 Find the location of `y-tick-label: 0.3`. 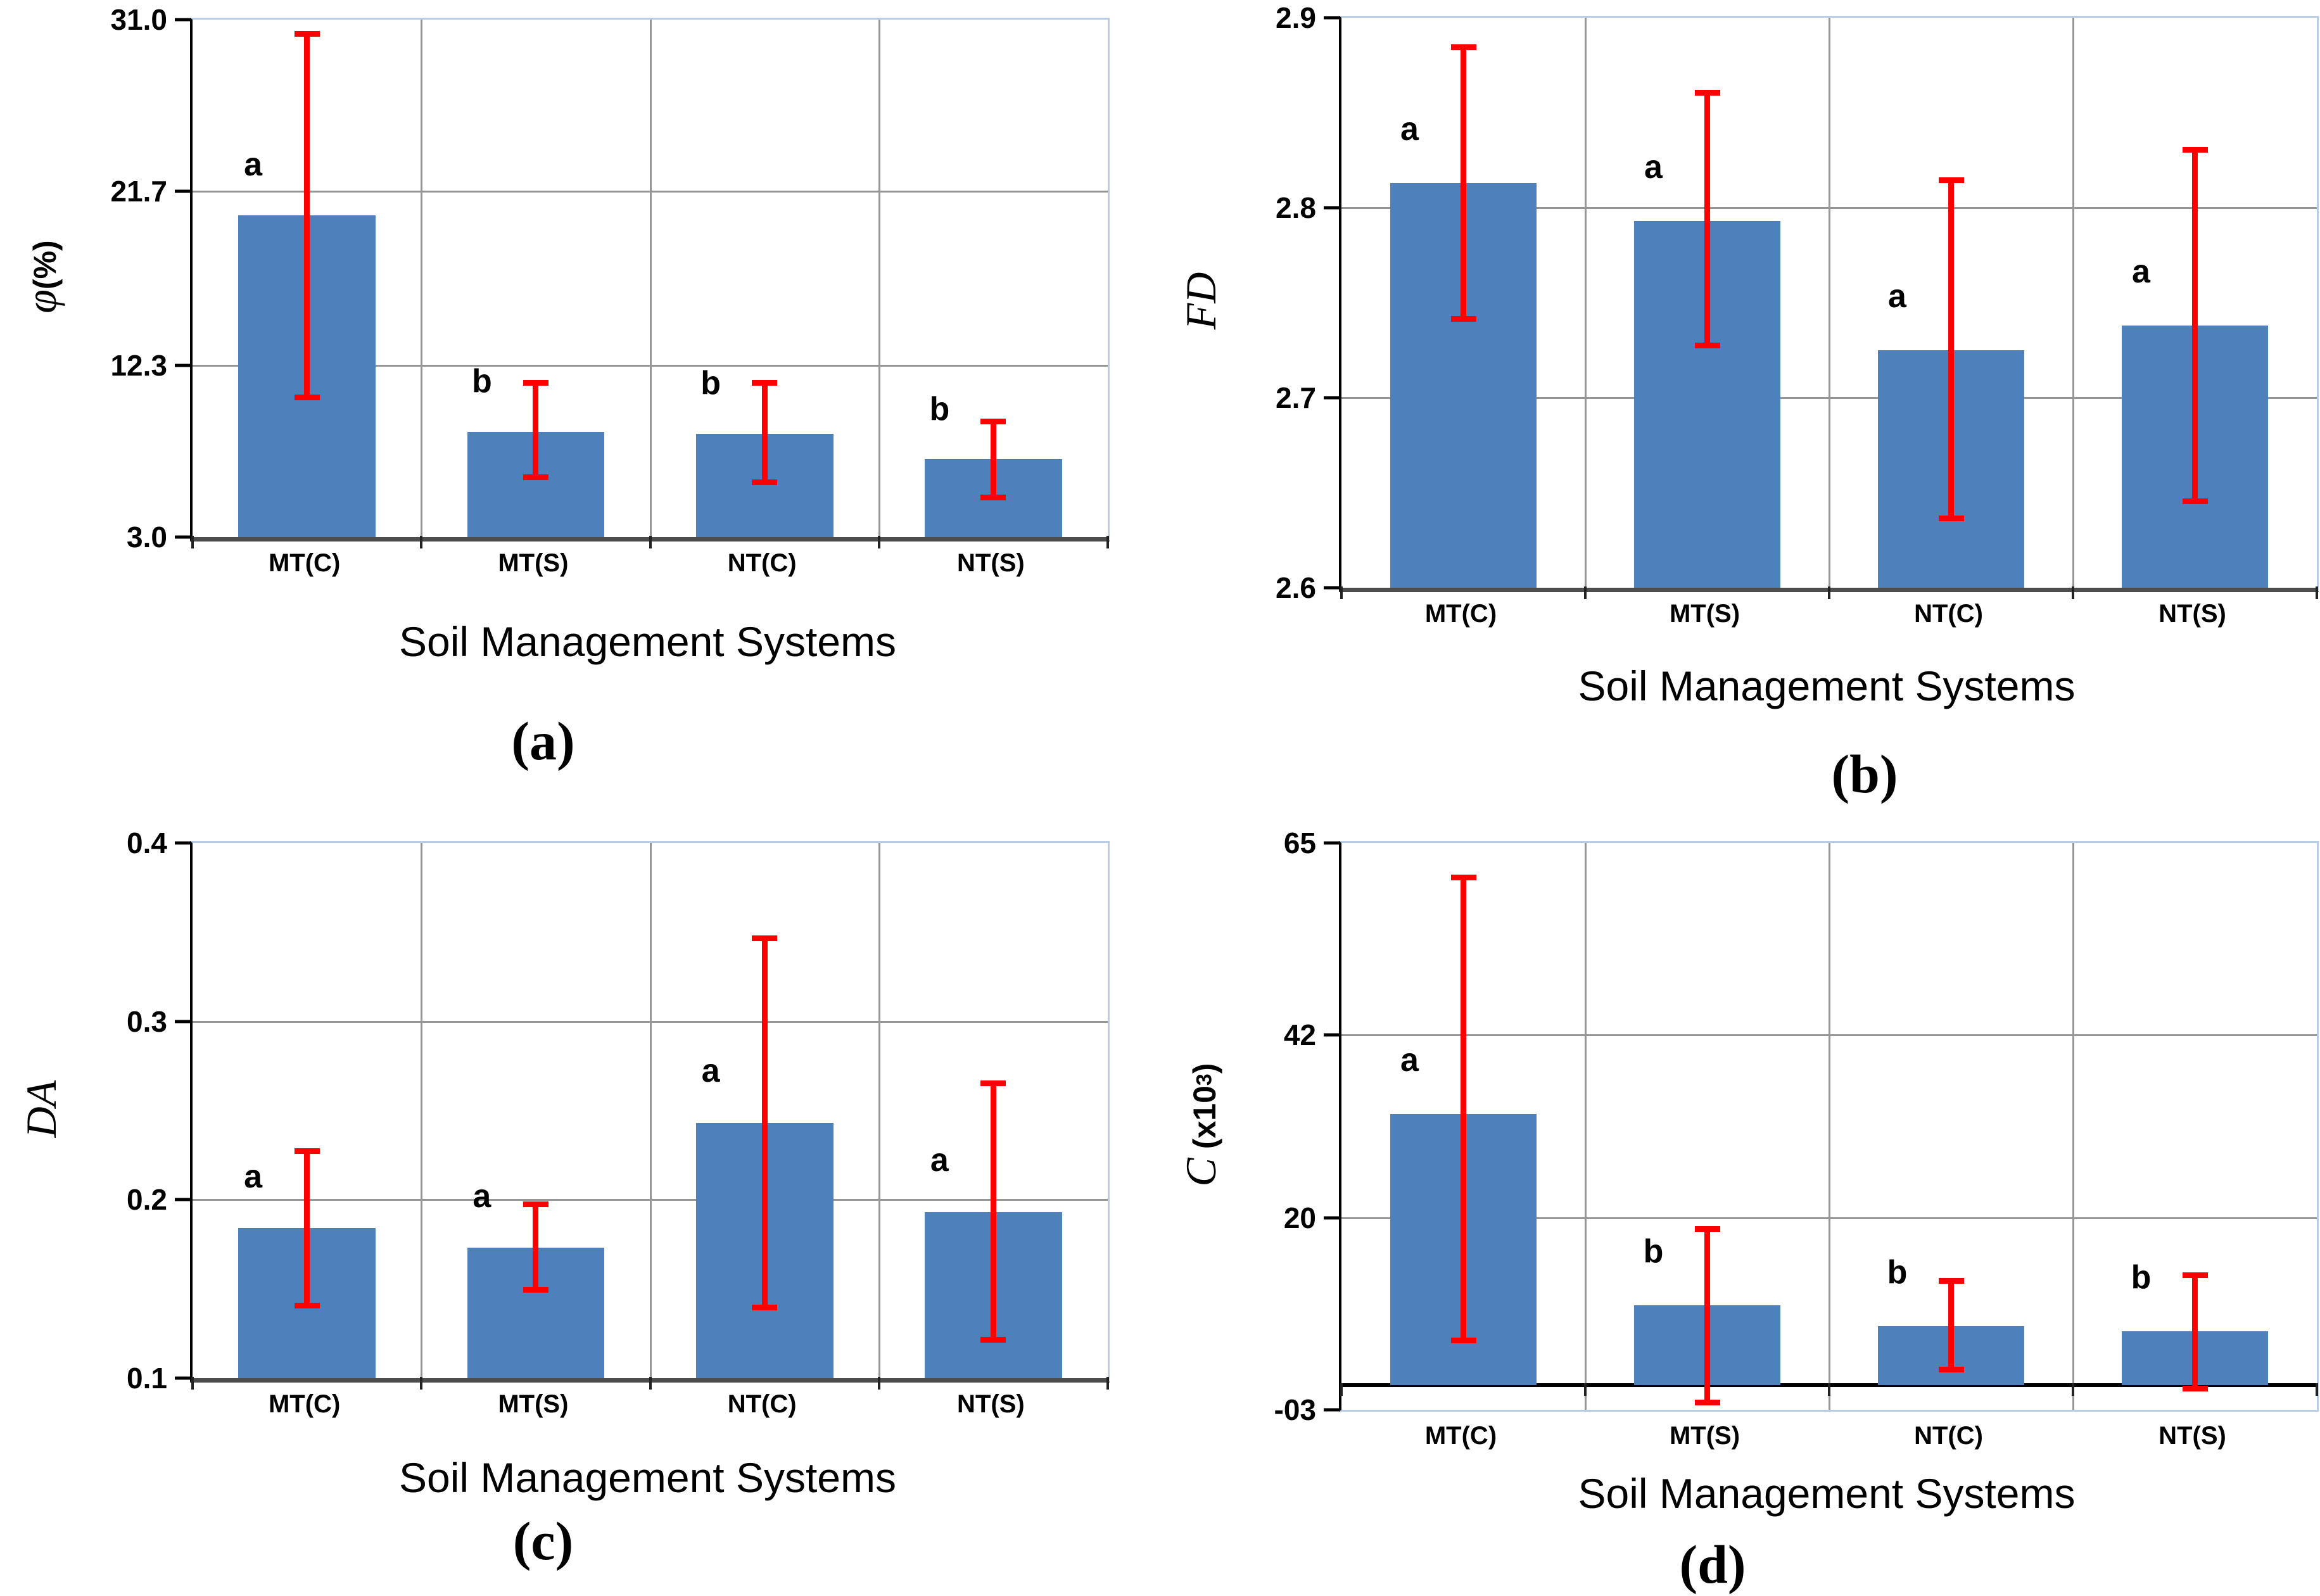

y-tick-label: 0.3 is located at coordinates (147, 1021).